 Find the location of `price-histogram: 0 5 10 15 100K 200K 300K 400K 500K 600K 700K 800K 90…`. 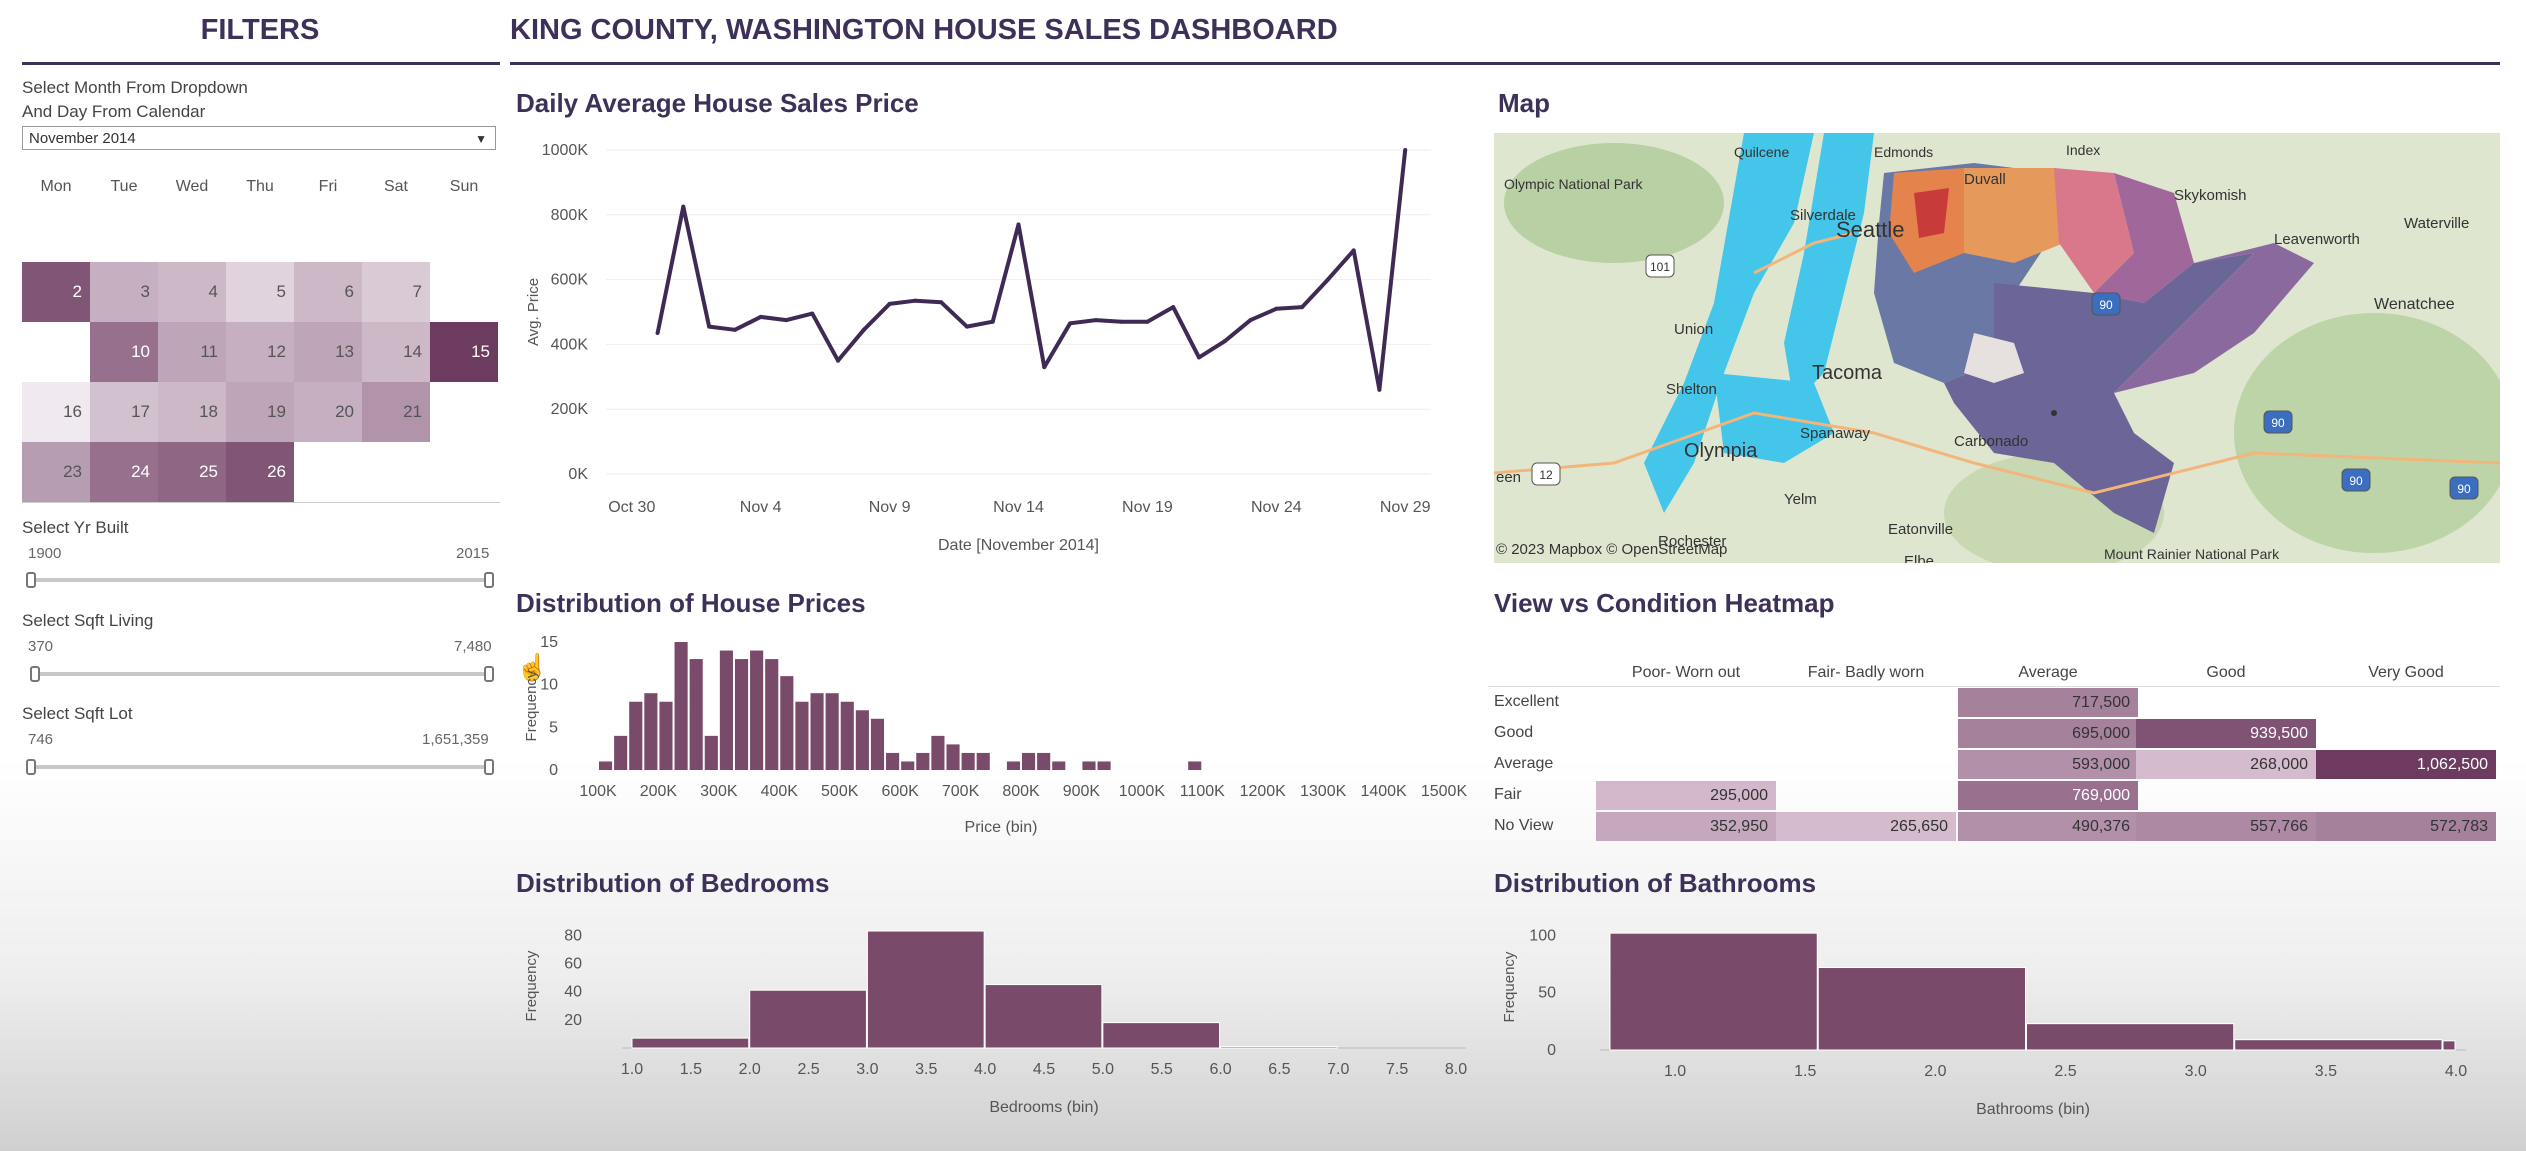

price-histogram: 0 5 10 15 100K 200K 300K 400K 500K 600K 700K 800K 90… is located at coordinates (1001, 728).